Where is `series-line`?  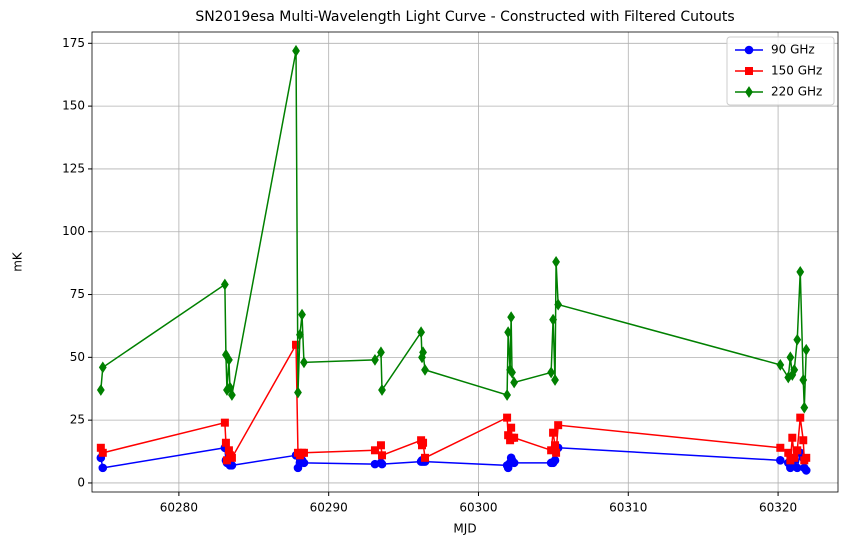 series-line is located at coordinates (453, 458).